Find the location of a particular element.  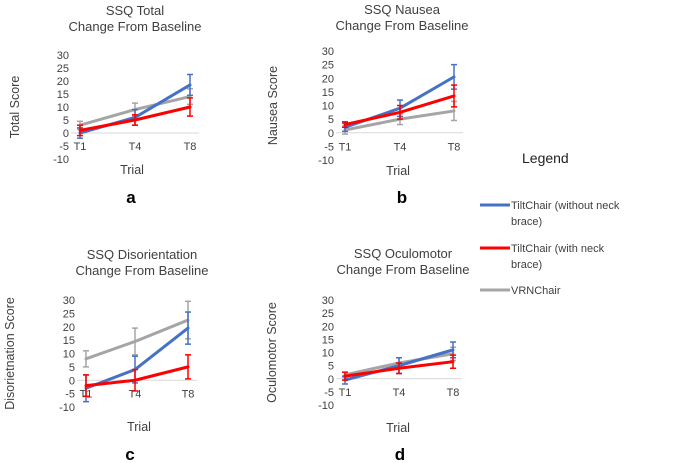

legend-entry-label: VRNChair is located at coordinates (536, 291).